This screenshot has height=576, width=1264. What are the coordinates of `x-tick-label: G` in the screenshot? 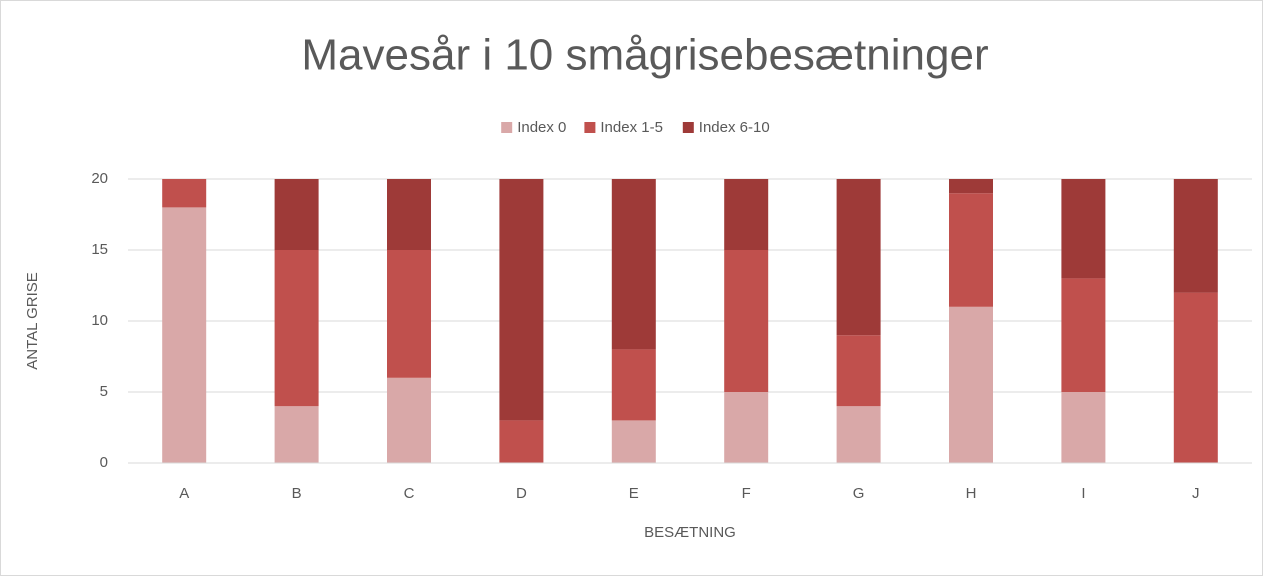 It's located at (859, 493).